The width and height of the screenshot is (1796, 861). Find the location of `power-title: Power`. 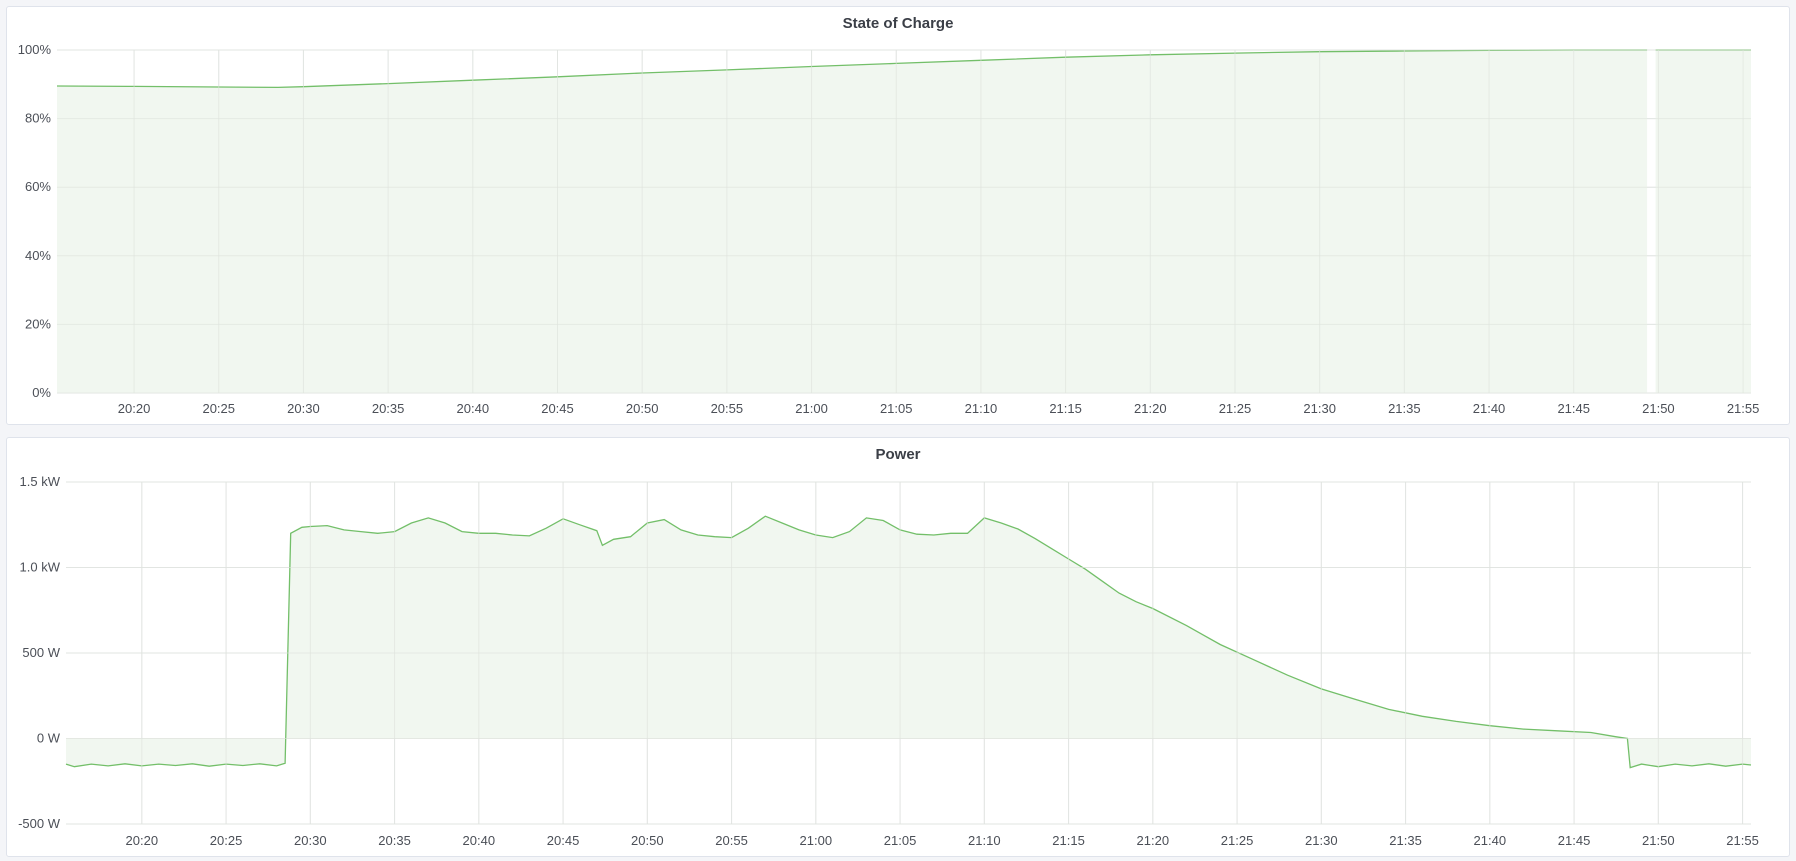

power-title: Power is located at coordinates (898, 454).